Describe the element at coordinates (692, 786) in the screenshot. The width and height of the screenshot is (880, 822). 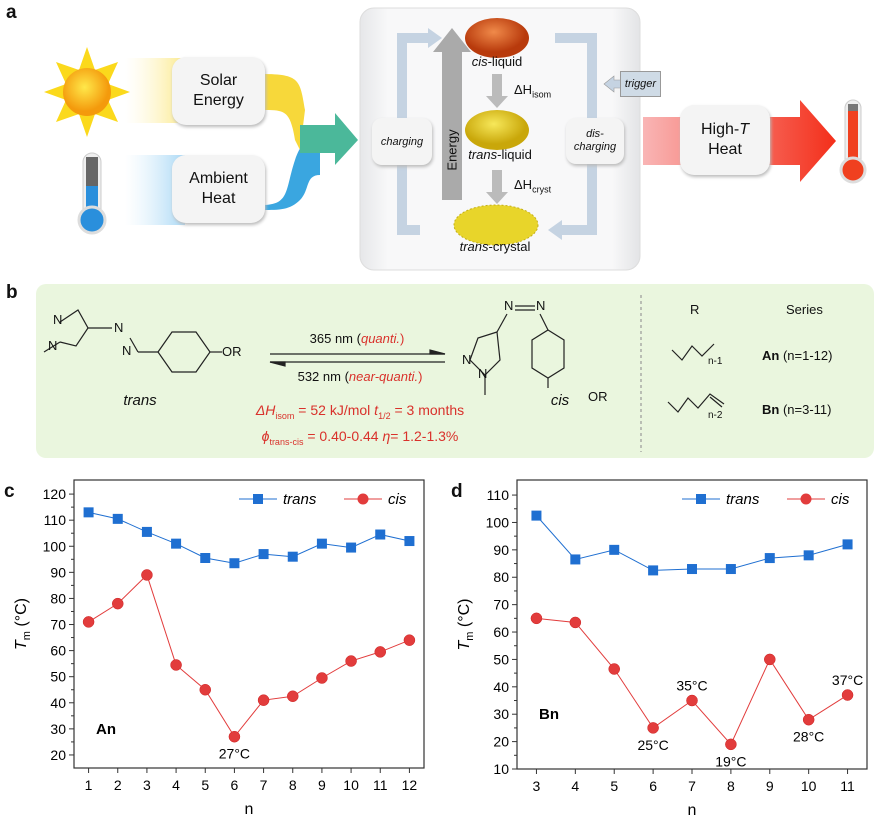
I see `x-tick-label: 7` at that location.